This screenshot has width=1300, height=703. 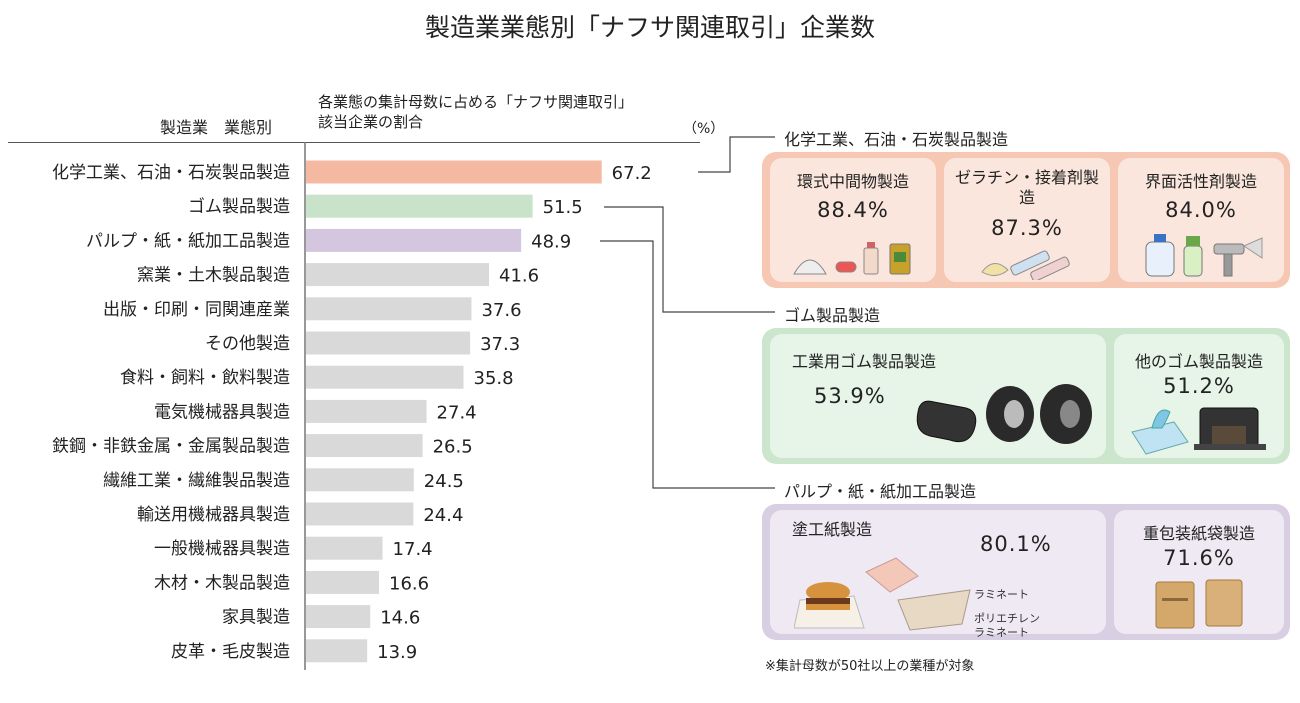 What do you see at coordinates (846, 267) in the screenshot?
I see `pill-icon` at bounding box center [846, 267].